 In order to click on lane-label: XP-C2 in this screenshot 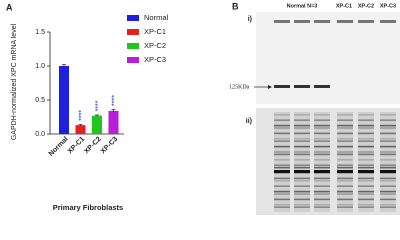, I will do `click(366, 6)`.